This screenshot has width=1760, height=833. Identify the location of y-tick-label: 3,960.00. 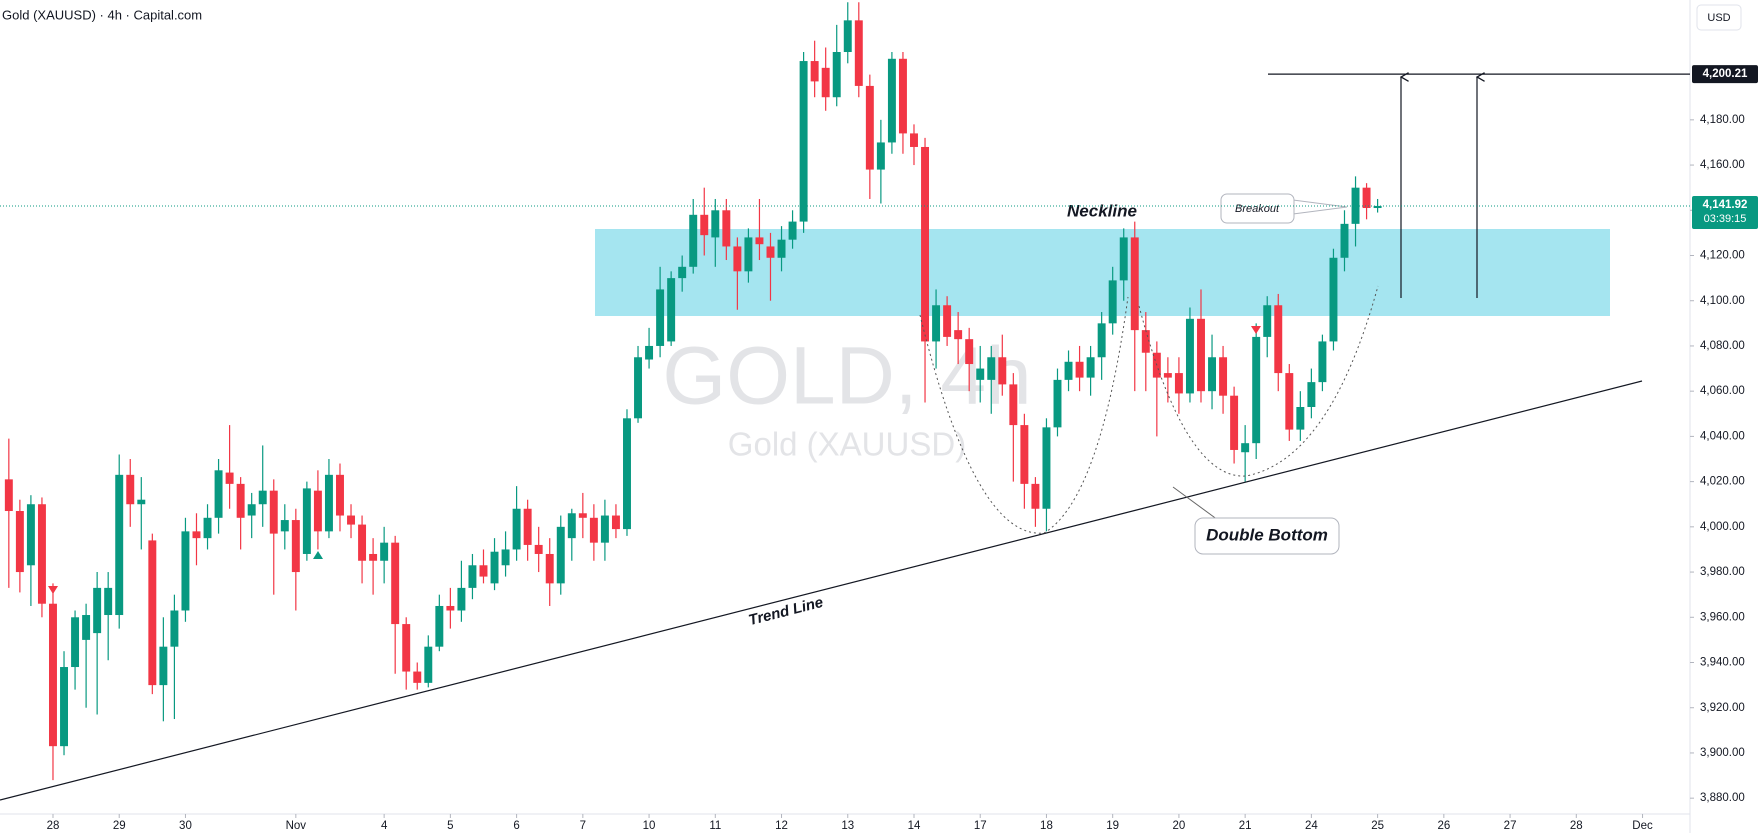
(1722, 617).